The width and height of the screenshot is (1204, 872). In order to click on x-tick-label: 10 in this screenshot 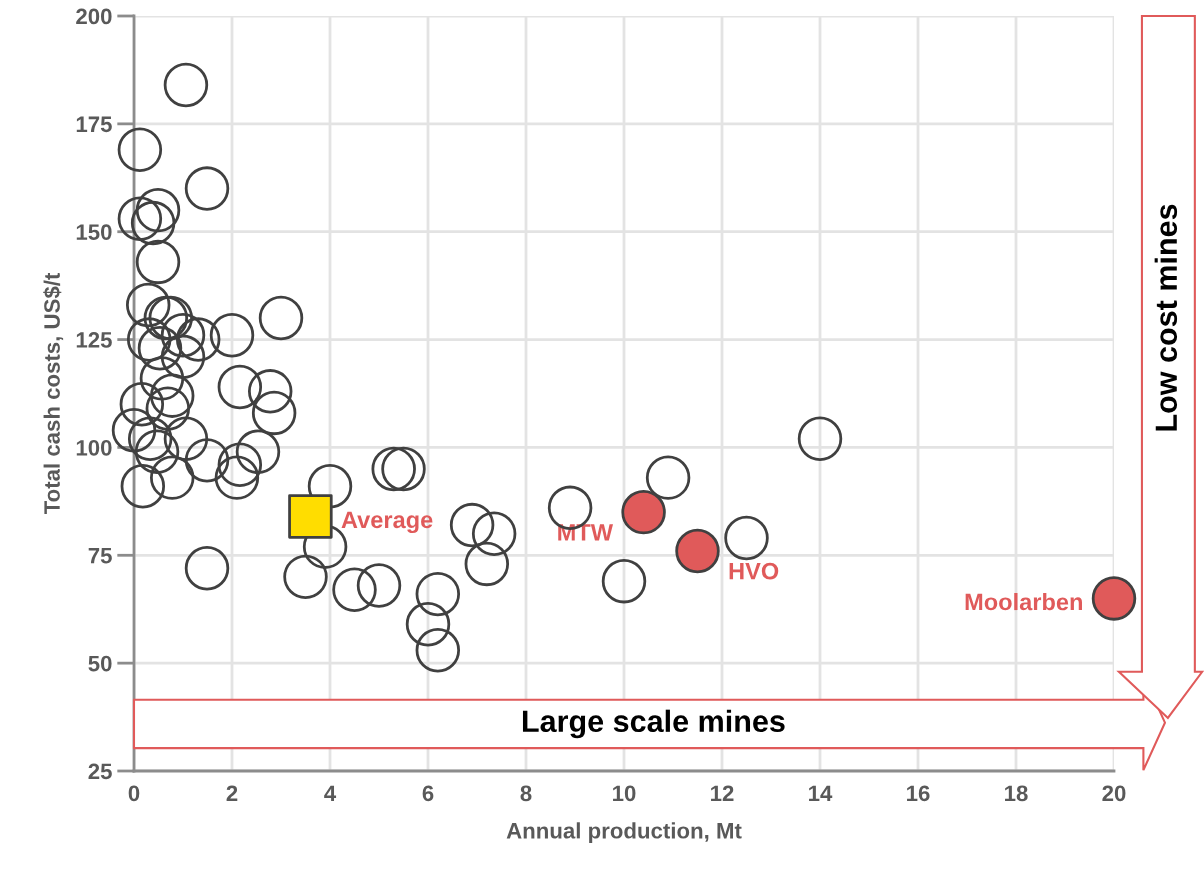, I will do `click(624, 793)`.